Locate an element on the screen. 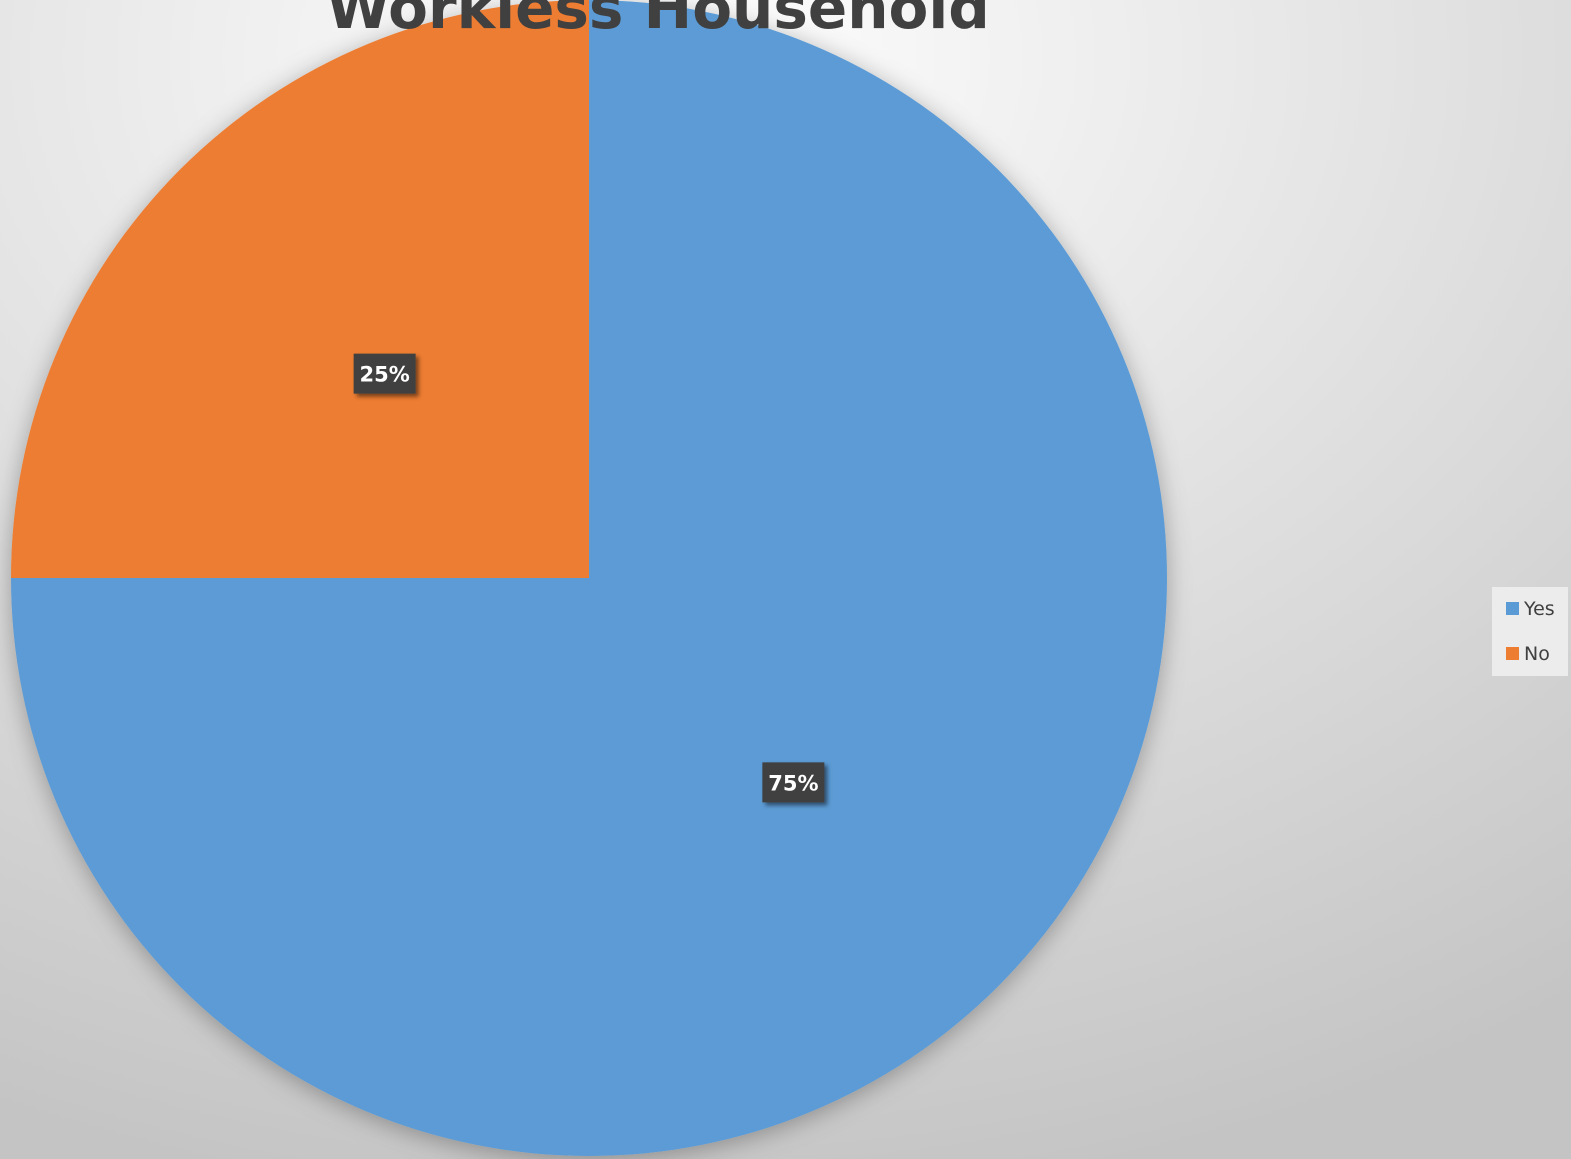 The height and width of the screenshot is (1159, 1571). legend-label: No is located at coordinates (1537, 654).